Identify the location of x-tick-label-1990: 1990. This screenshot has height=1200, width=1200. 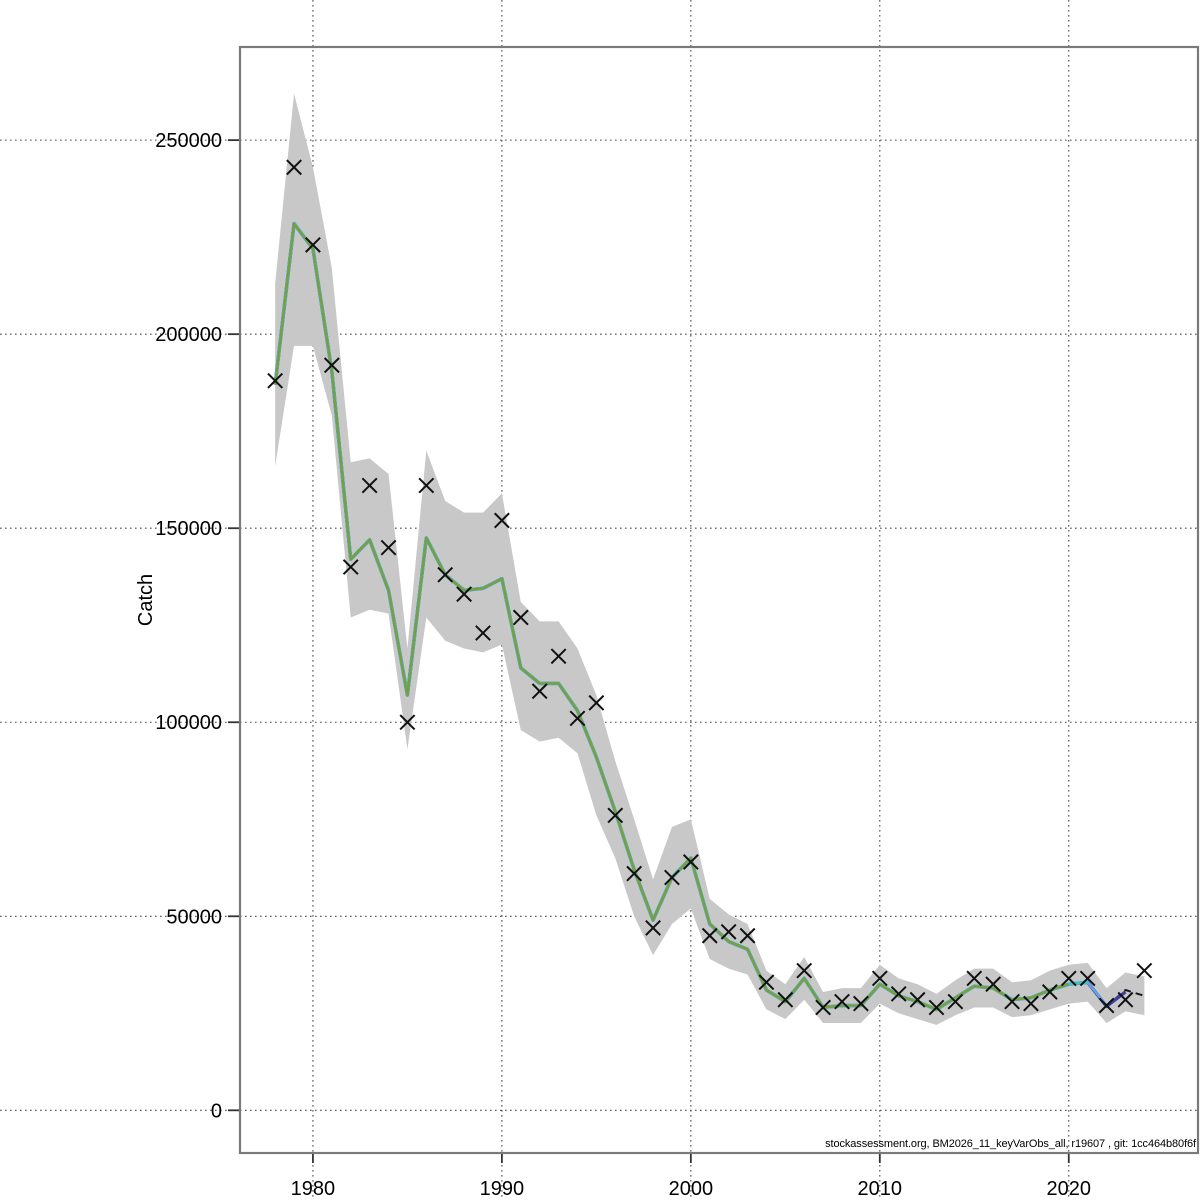
(502, 1189).